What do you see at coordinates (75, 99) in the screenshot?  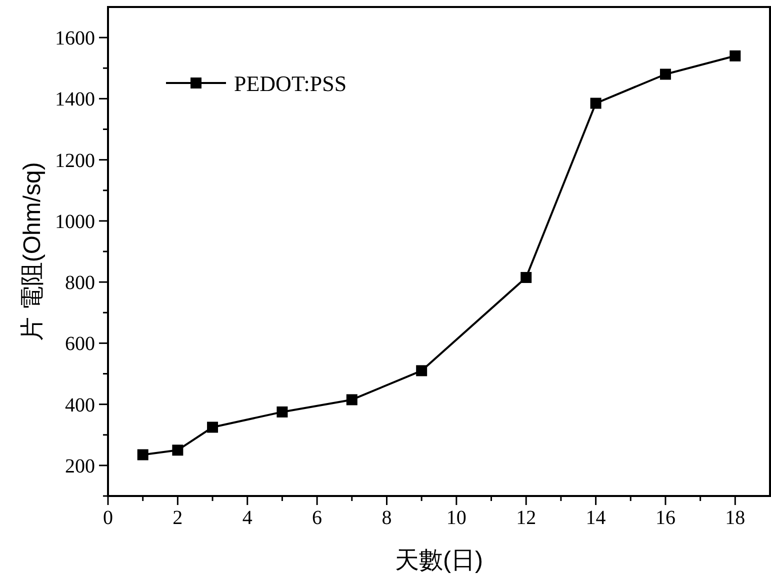 I see `y-tick-label: 1400` at bounding box center [75, 99].